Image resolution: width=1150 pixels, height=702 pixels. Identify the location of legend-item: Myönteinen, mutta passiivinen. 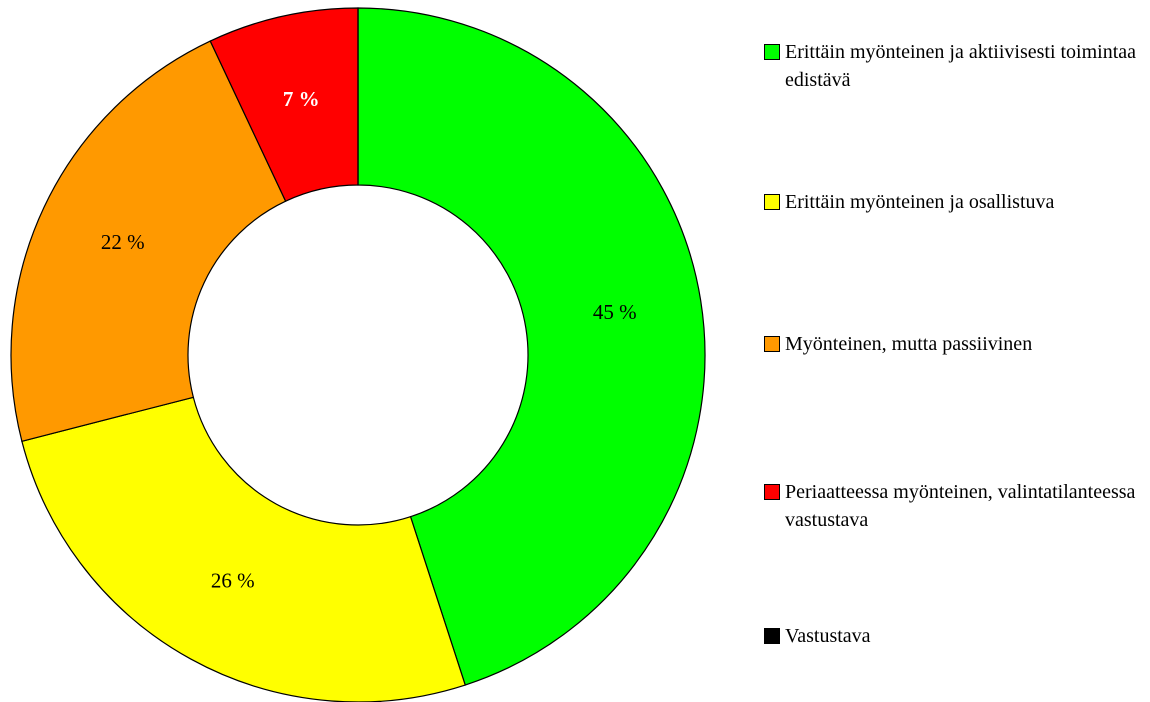
(955, 344).